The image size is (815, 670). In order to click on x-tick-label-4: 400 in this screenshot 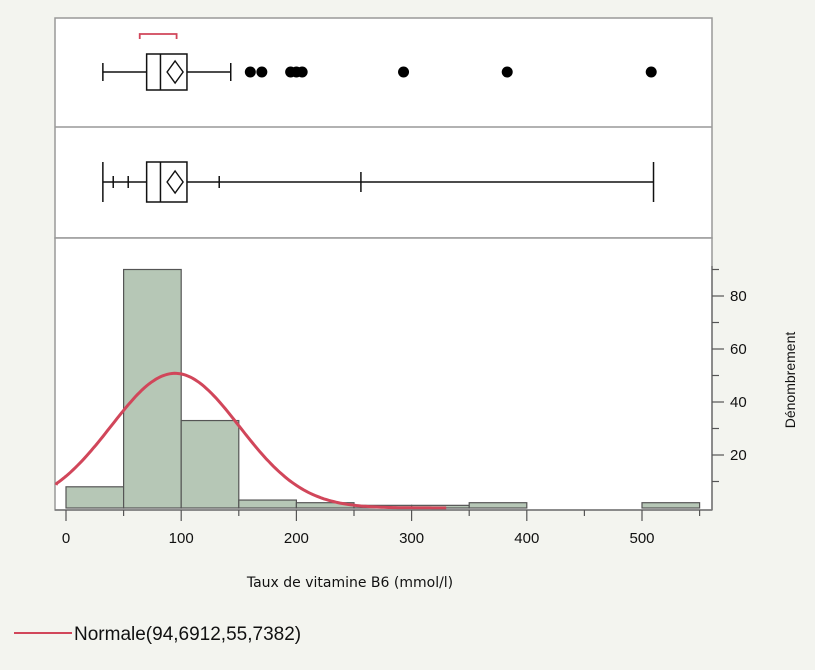, I will do `click(526, 538)`.